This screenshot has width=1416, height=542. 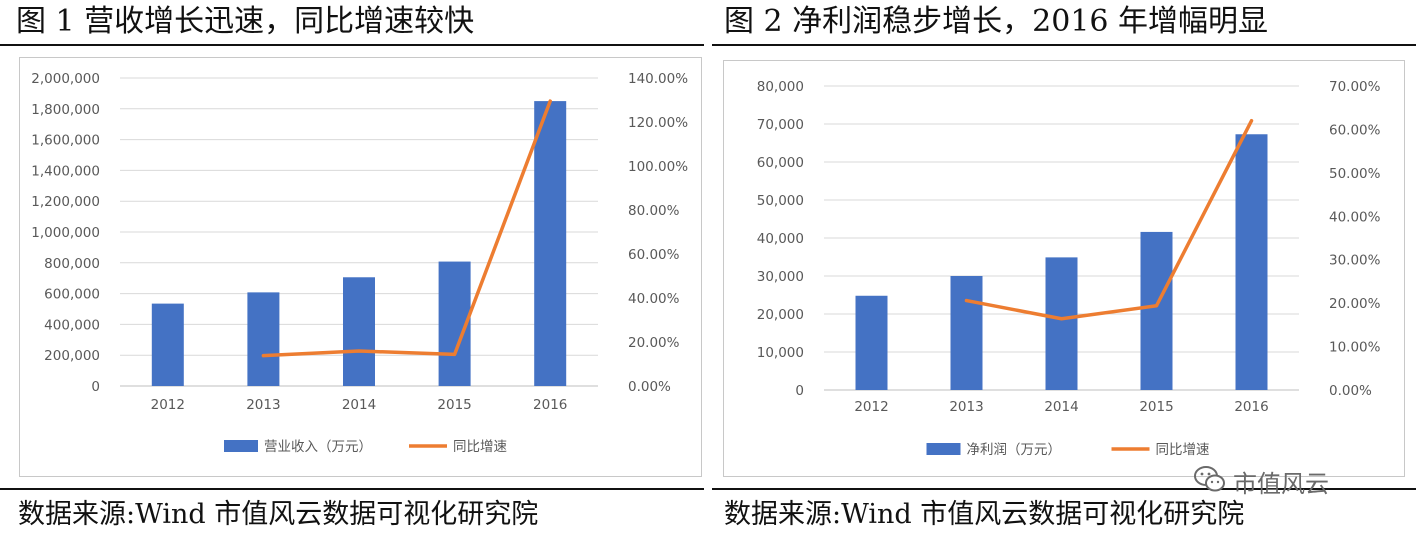 What do you see at coordinates (1355, 348) in the screenshot?
I see `right-axis-tick-label: 10.00%` at bounding box center [1355, 348].